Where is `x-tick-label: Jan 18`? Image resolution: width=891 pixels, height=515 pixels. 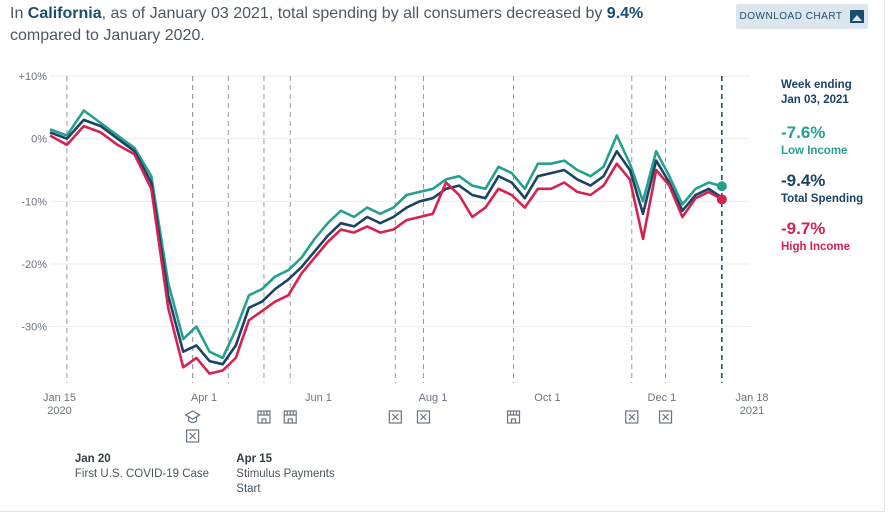
x-tick-label: Jan 18 is located at coordinates (751, 398).